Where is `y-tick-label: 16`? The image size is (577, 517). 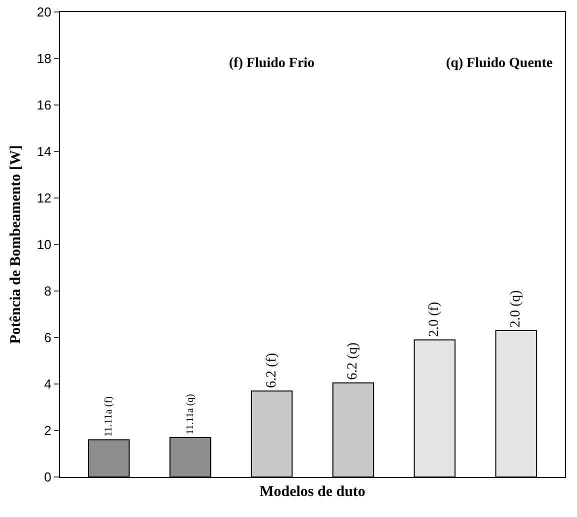 y-tick-label: 16 is located at coordinates (44, 105).